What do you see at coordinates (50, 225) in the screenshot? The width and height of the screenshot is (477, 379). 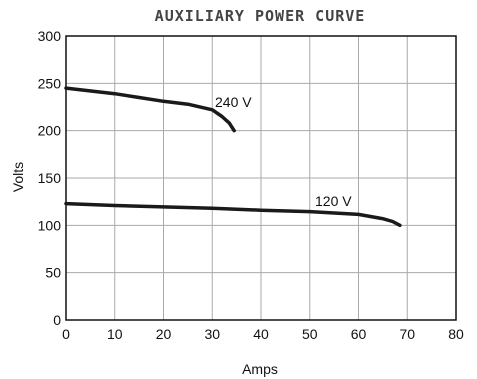 I see `y-tick-label: 100` at bounding box center [50, 225].